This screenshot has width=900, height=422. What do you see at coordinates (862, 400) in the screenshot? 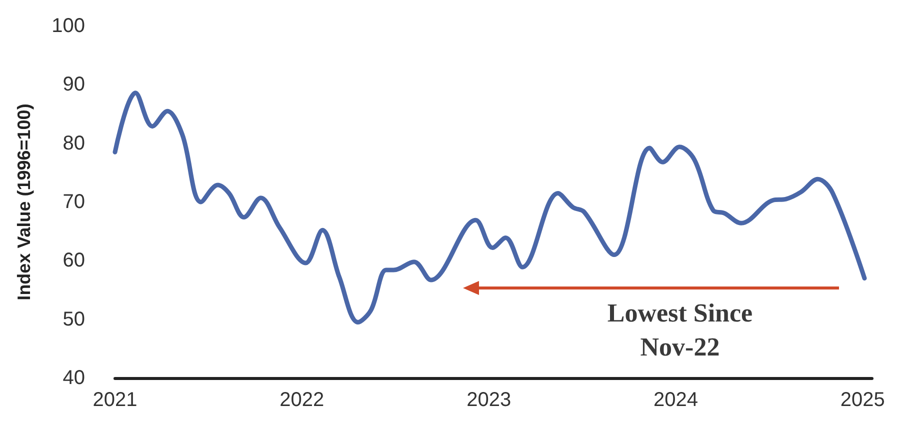
I see `x-tick-label: 2025` at bounding box center [862, 400].